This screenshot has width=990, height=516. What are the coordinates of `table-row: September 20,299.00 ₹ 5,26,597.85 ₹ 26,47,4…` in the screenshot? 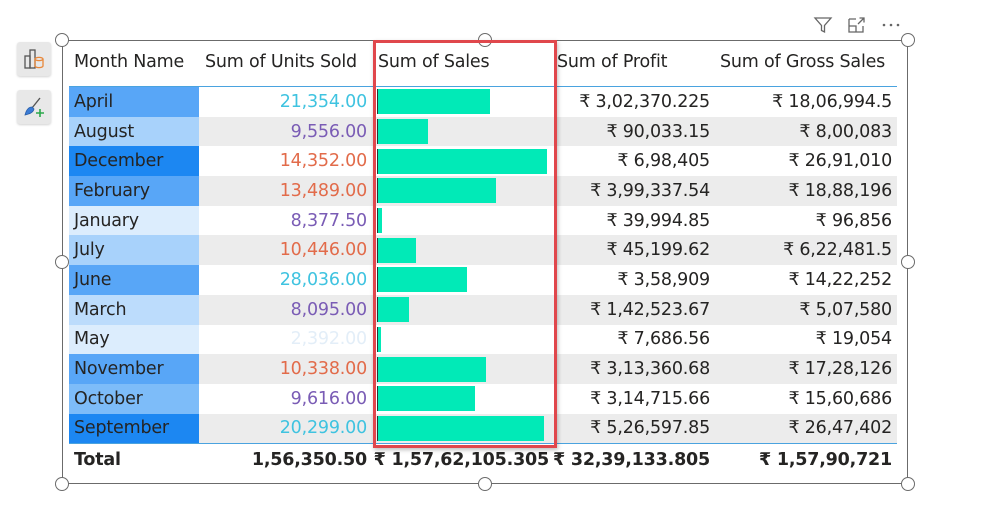 It's located at (483, 428).